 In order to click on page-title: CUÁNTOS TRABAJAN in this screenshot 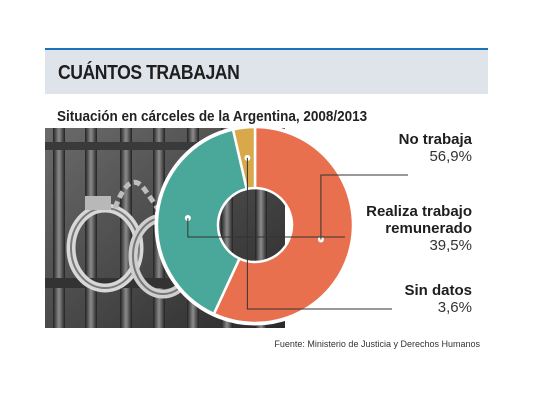, I will do `click(149, 73)`.